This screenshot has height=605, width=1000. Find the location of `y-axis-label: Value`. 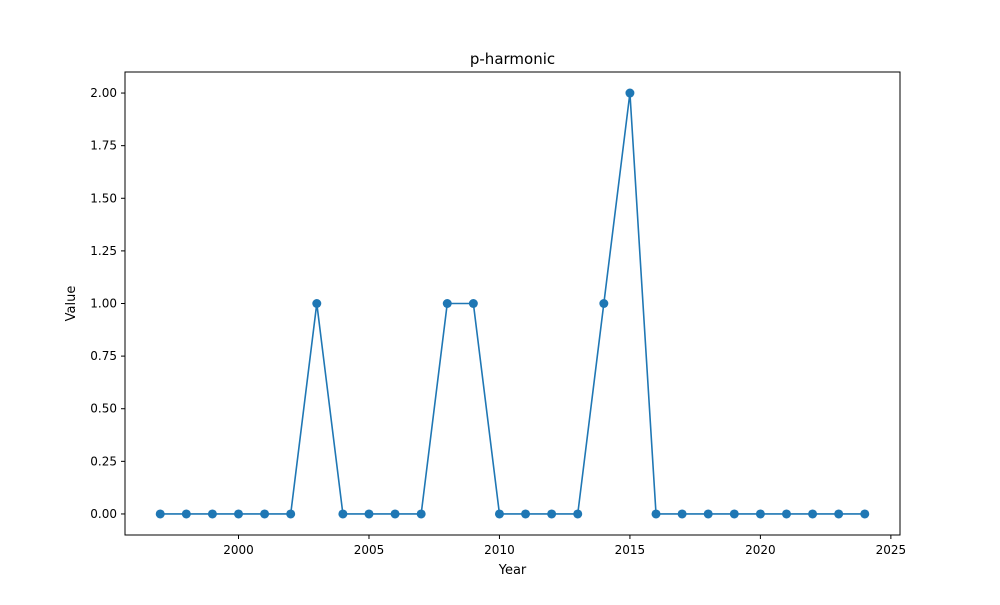

y-axis-label: Value is located at coordinates (71, 304).